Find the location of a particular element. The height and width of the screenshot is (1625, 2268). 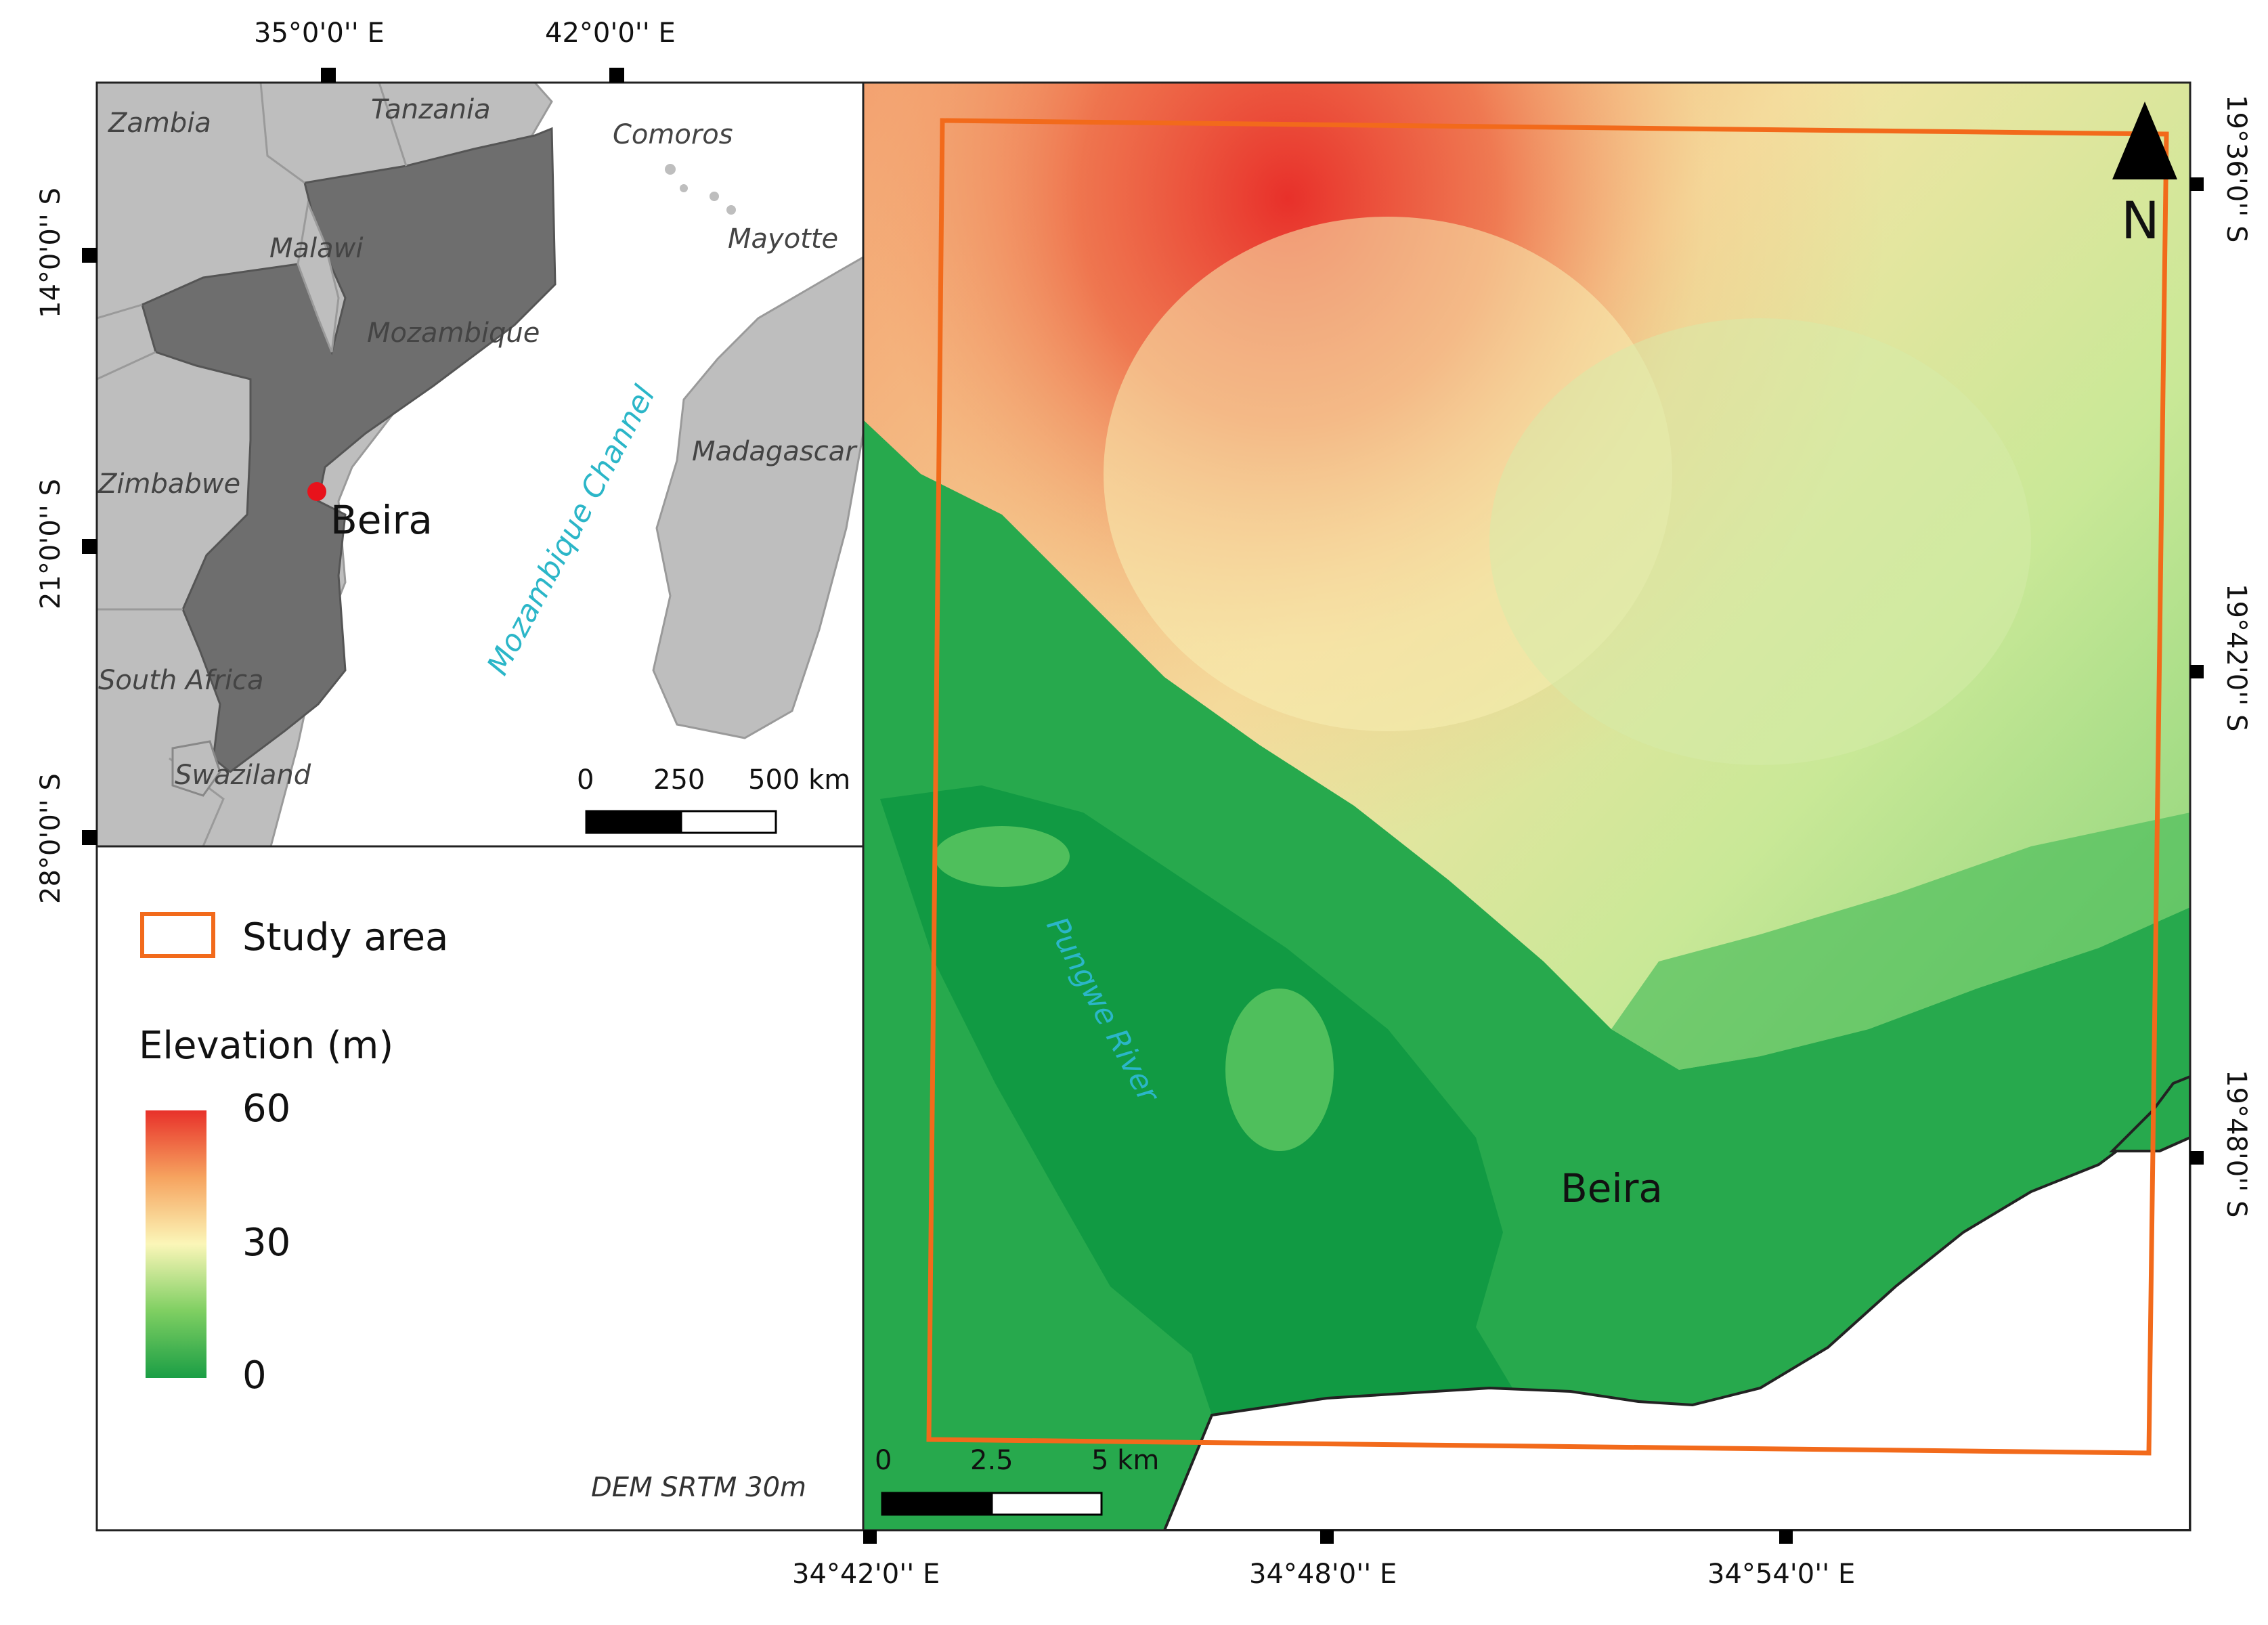

country-label: Mozambique is located at coordinates (454, 333).